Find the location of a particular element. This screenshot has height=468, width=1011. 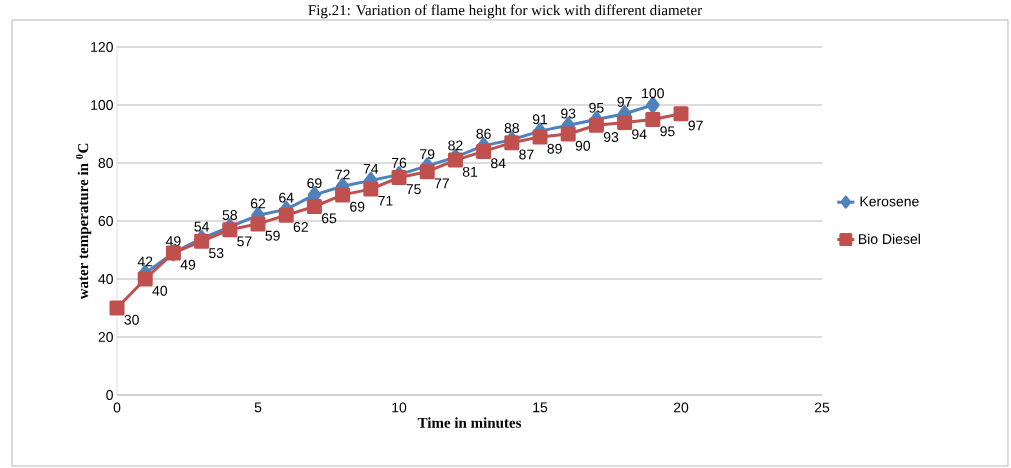

data-label: 40 is located at coordinates (160, 290).